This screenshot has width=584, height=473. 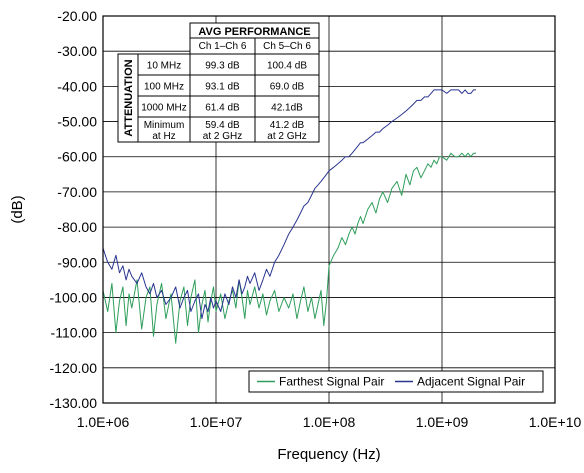 What do you see at coordinates (218, 98) in the screenshot?
I see `table-body` at bounding box center [218, 98].